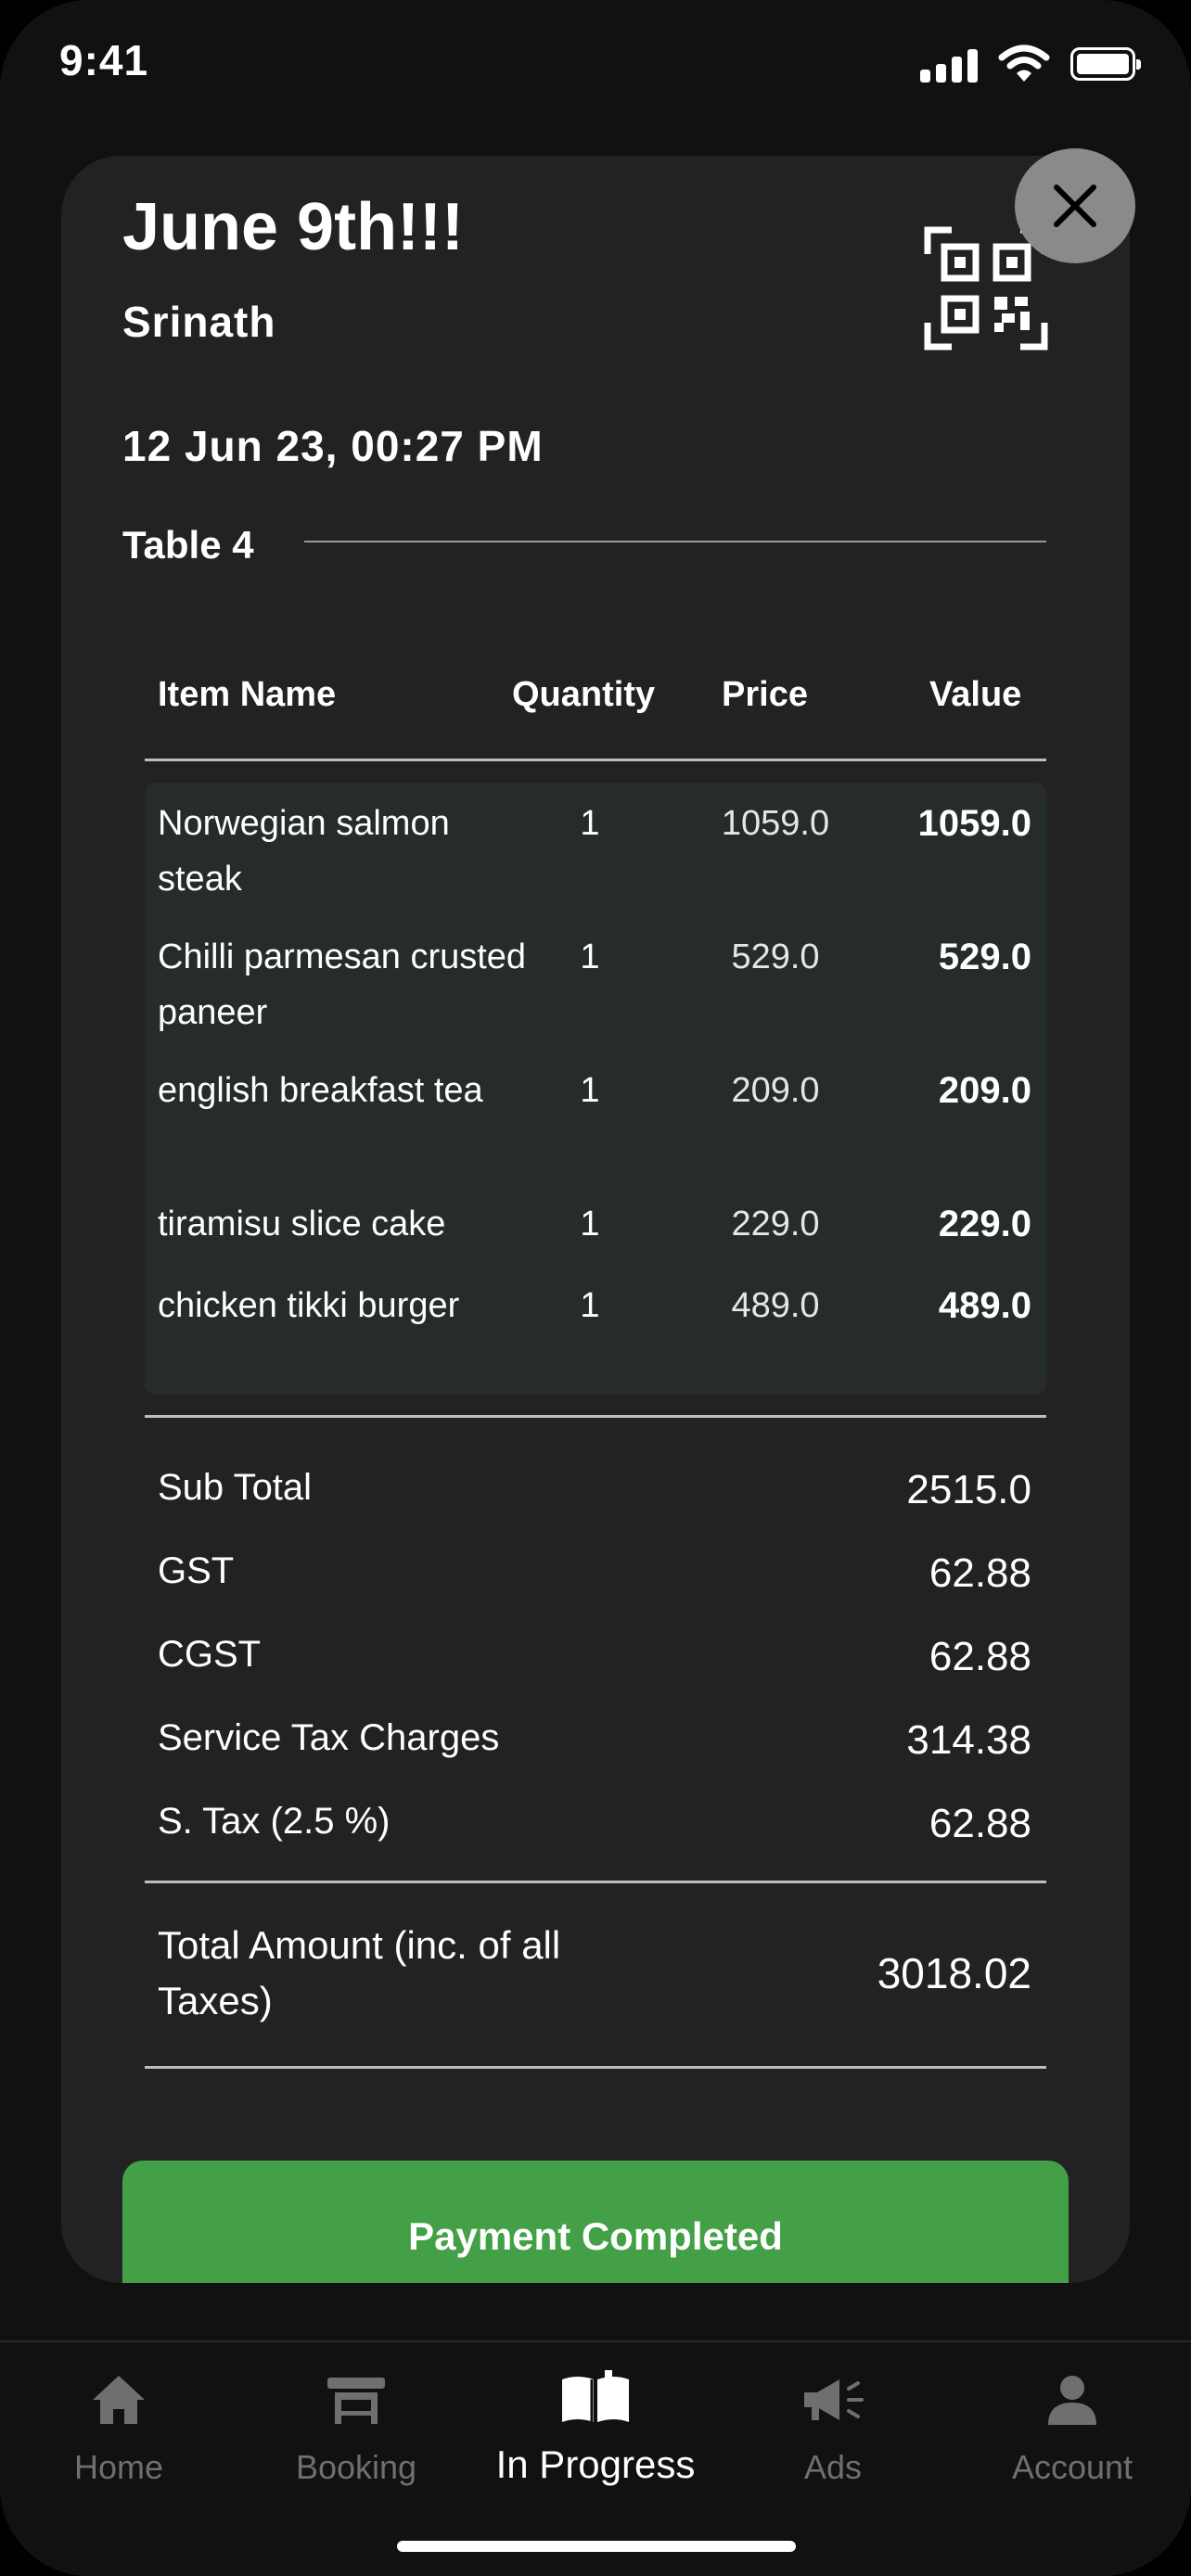  Describe the element at coordinates (304, 851) in the screenshot. I see `item-name: Norwegian salmon steak` at that location.